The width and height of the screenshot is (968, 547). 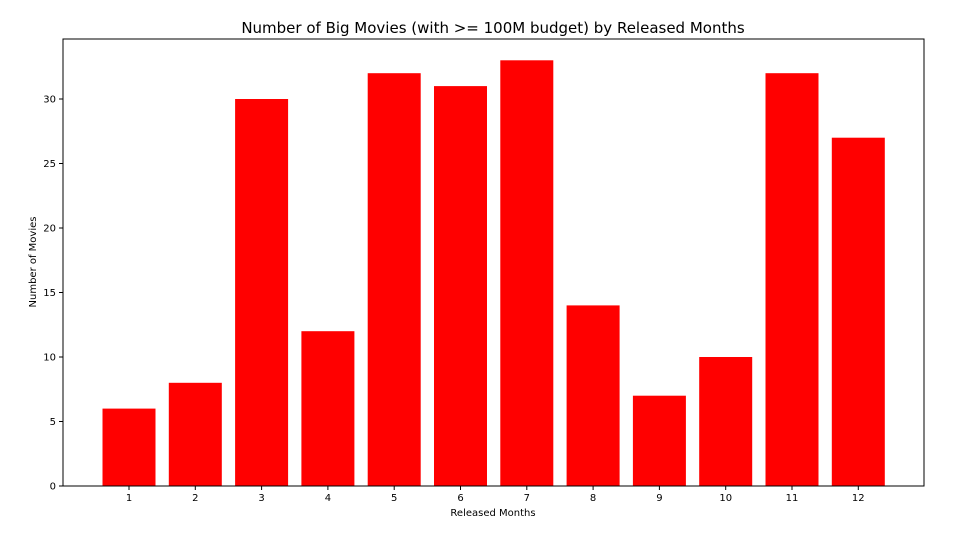 I want to click on x-tick-label: 12, so click(x=858, y=498).